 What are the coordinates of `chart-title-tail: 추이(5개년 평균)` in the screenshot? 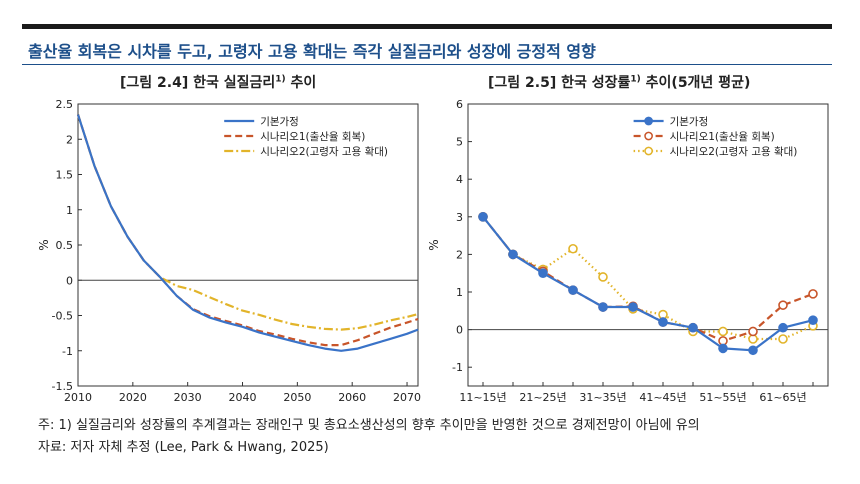 It's located at (695, 83).